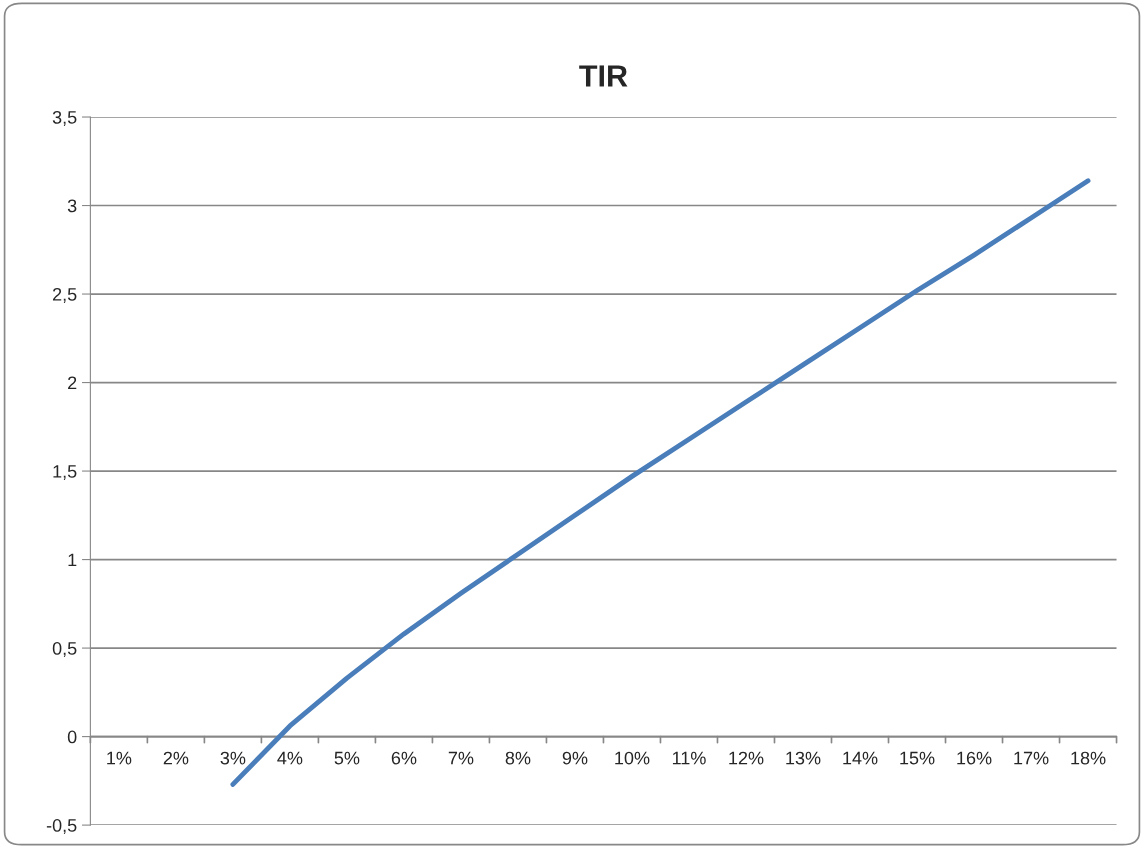 This screenshot has width=1144, height=848. Describe the element at coordinates (917, 758) in the screenshot. I see `x-tick-label: 15%` at that location.